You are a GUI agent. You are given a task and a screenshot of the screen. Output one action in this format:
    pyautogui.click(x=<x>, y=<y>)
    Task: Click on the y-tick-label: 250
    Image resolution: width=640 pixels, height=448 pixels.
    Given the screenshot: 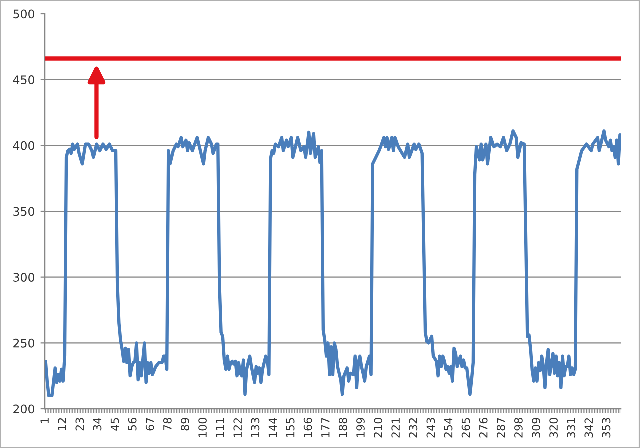 What is the action you would take?
    pyautogui.click(x=24, y=343)
    